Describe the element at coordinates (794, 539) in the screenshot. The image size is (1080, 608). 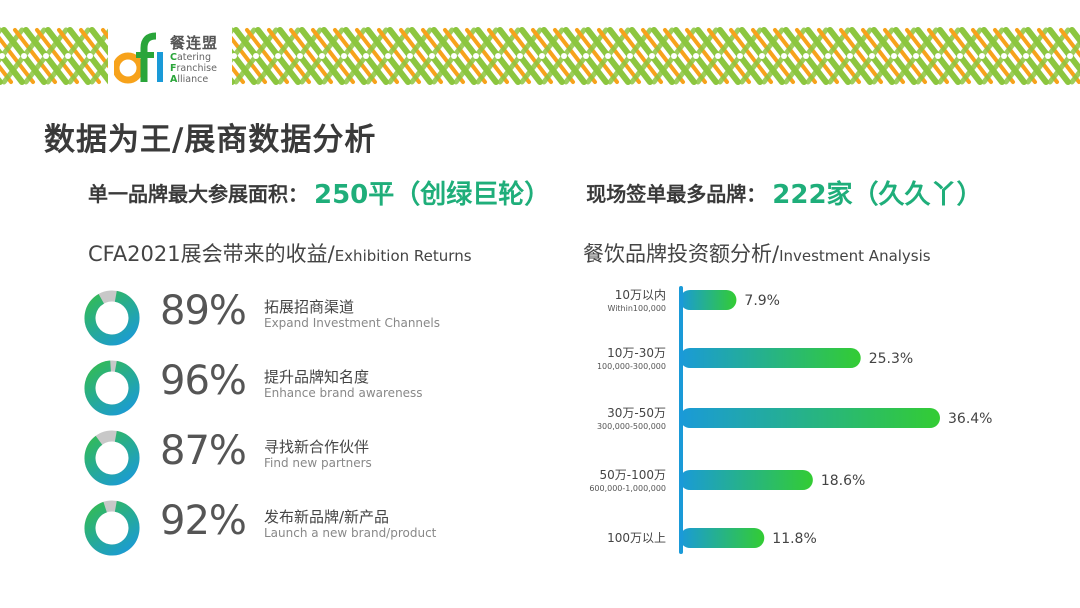
I see `bar-value-label: 11.8%` at that location.